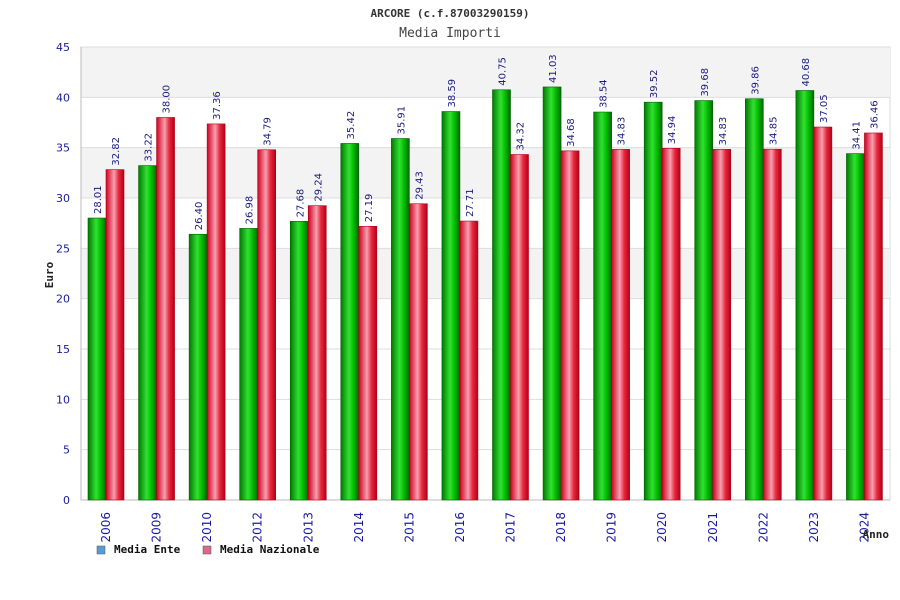 The image size is (900, 600). What do you see at coordinates (763, 527) in the screenshot?
I see `x-tick-label: 2022` at bounding box center [763, 527].